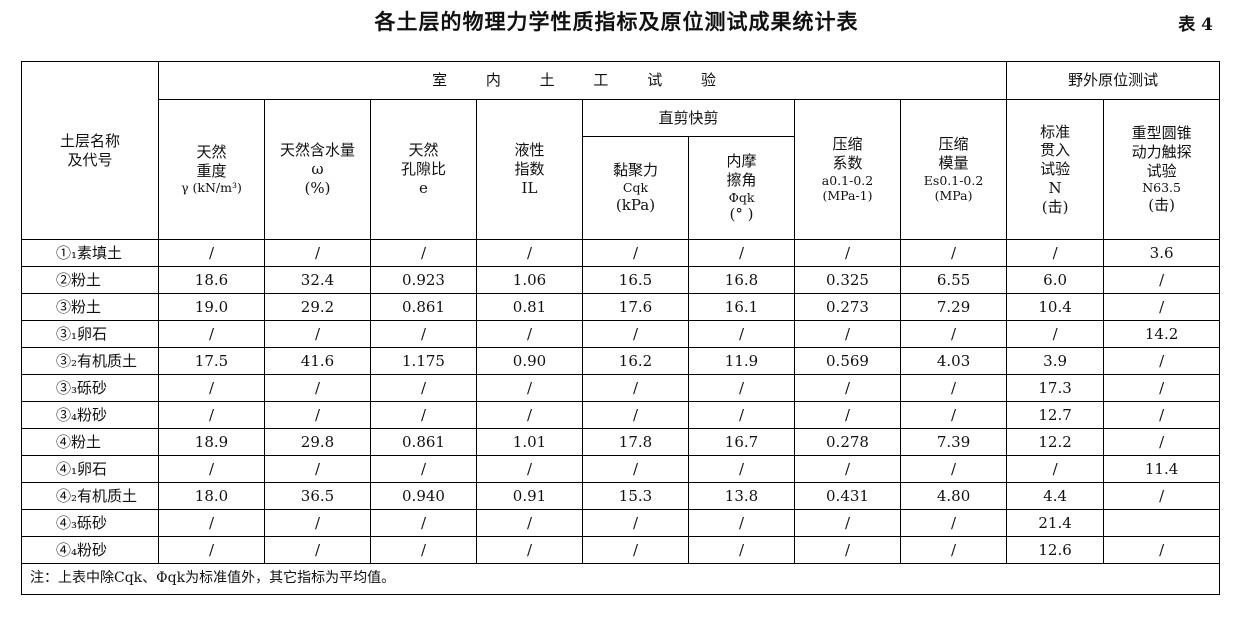  I want to click on value-cell: 0.431, so click(847, 496).